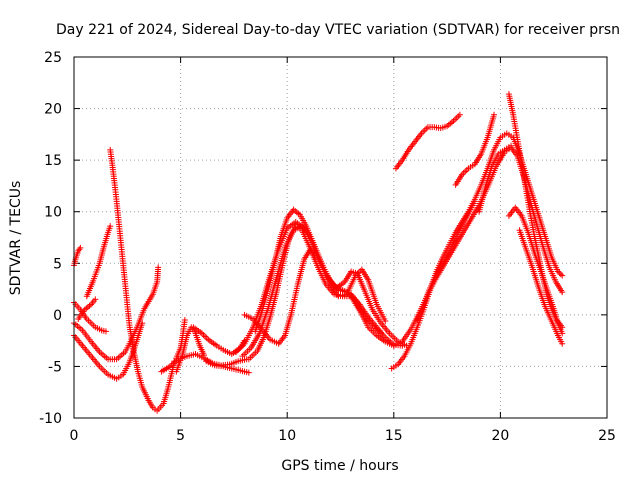 This screenshot has width=640, height=480. Describe the element at coordinates (475, 149) in the screenshot. I see `series-track-v` at that location.